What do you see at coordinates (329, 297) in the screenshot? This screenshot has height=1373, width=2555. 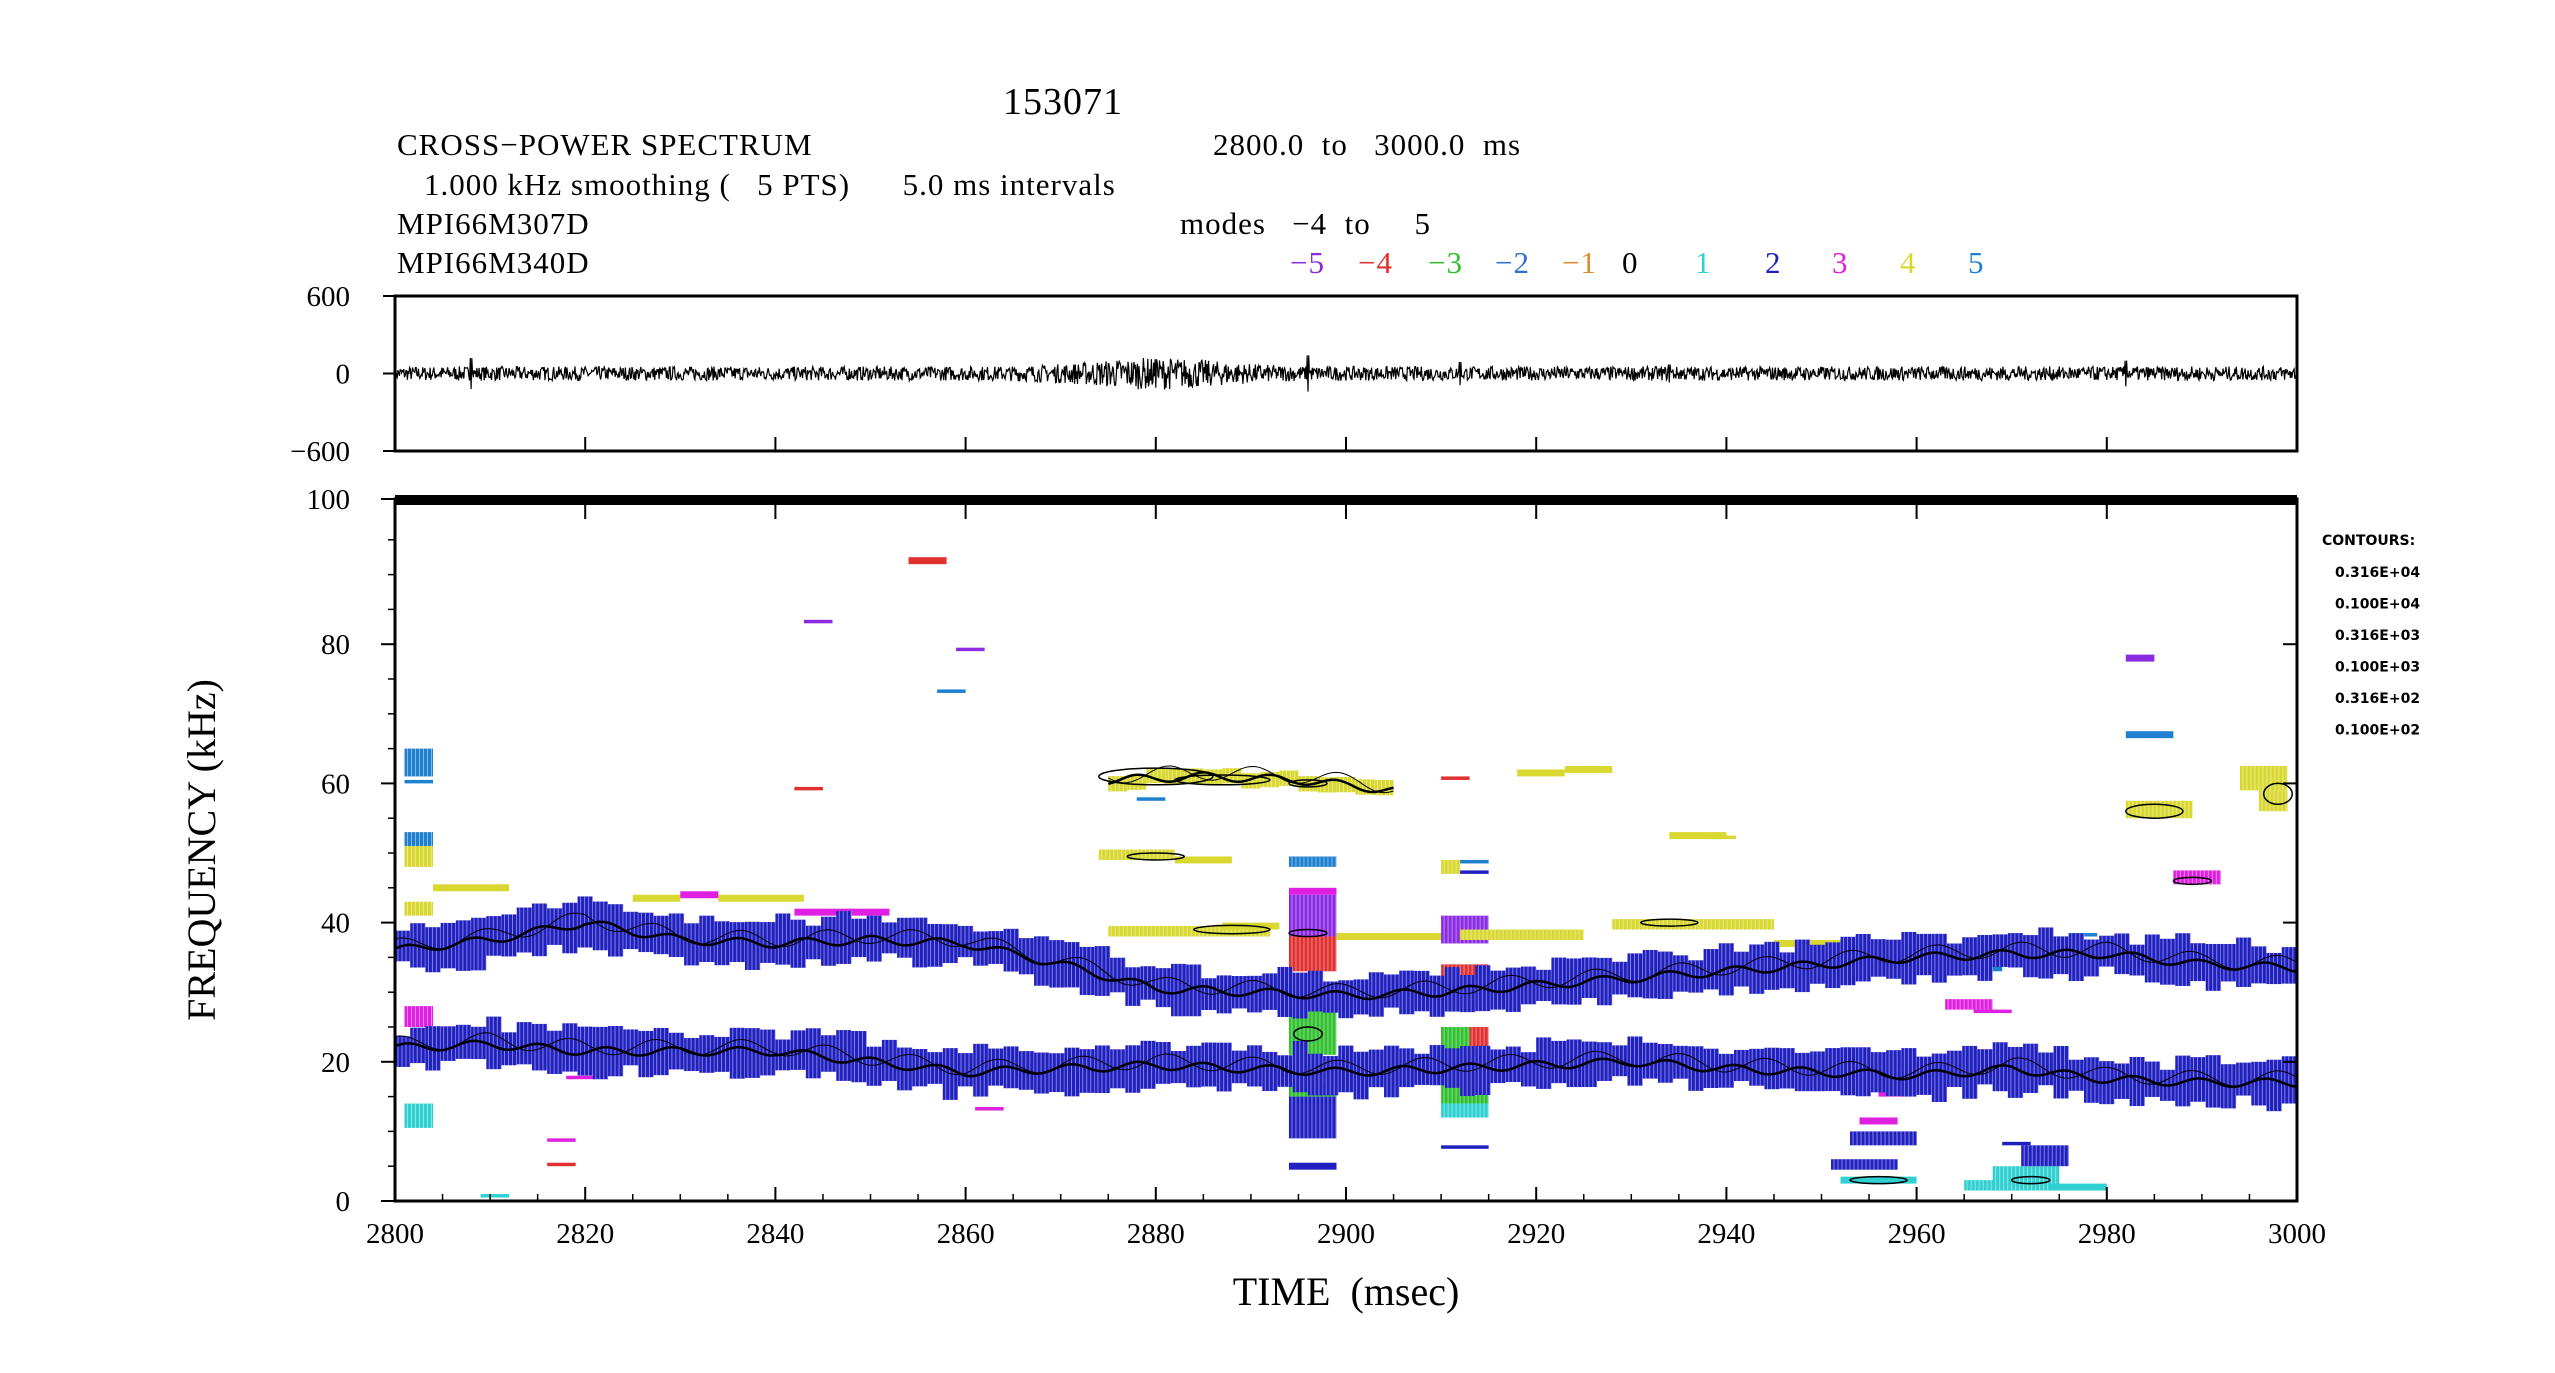 I see `signal-y-tick-label: 600` at bounding box center [329, 297].